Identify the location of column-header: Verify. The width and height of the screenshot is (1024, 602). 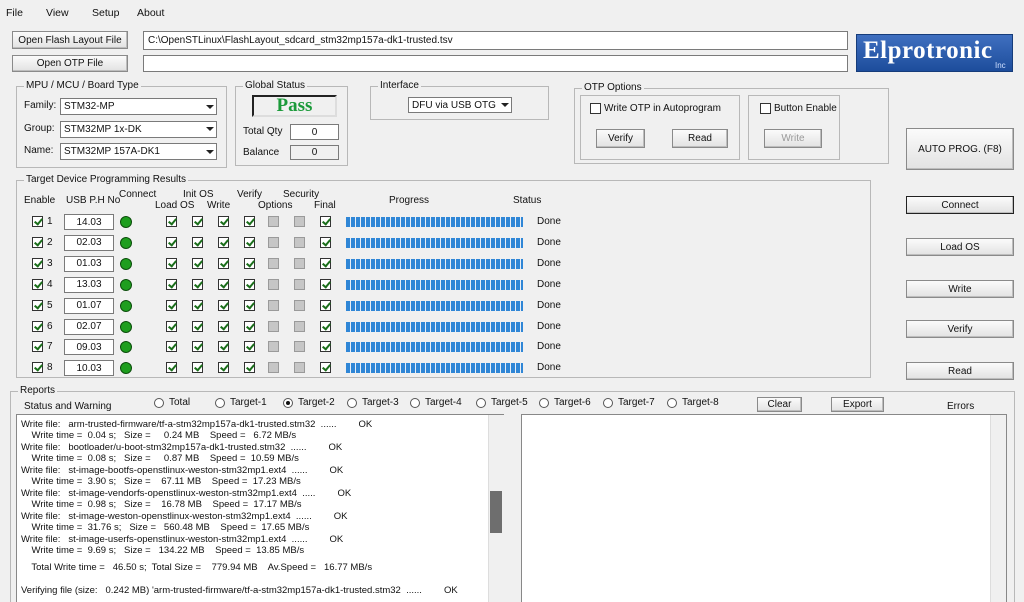
(250, 194).